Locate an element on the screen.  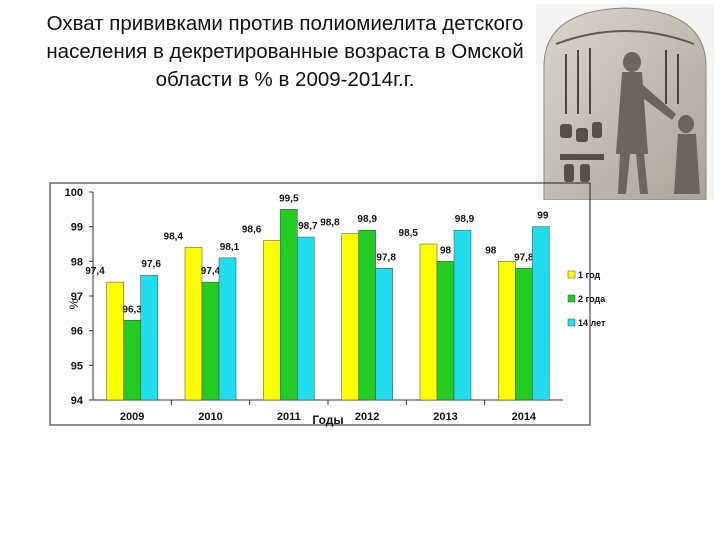
data-label-2009-series-2: 96,3 is located at coordinates (132, 309).